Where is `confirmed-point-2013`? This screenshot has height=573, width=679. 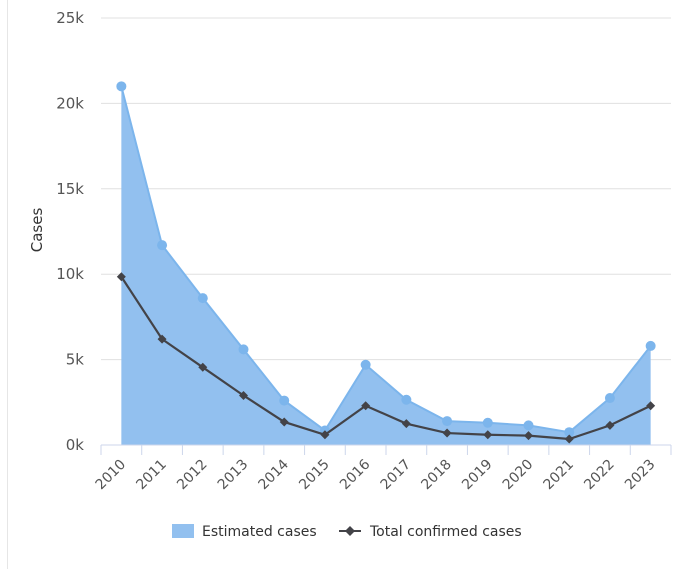 confirmed-point-2013 is located at coordinates (243, 395).